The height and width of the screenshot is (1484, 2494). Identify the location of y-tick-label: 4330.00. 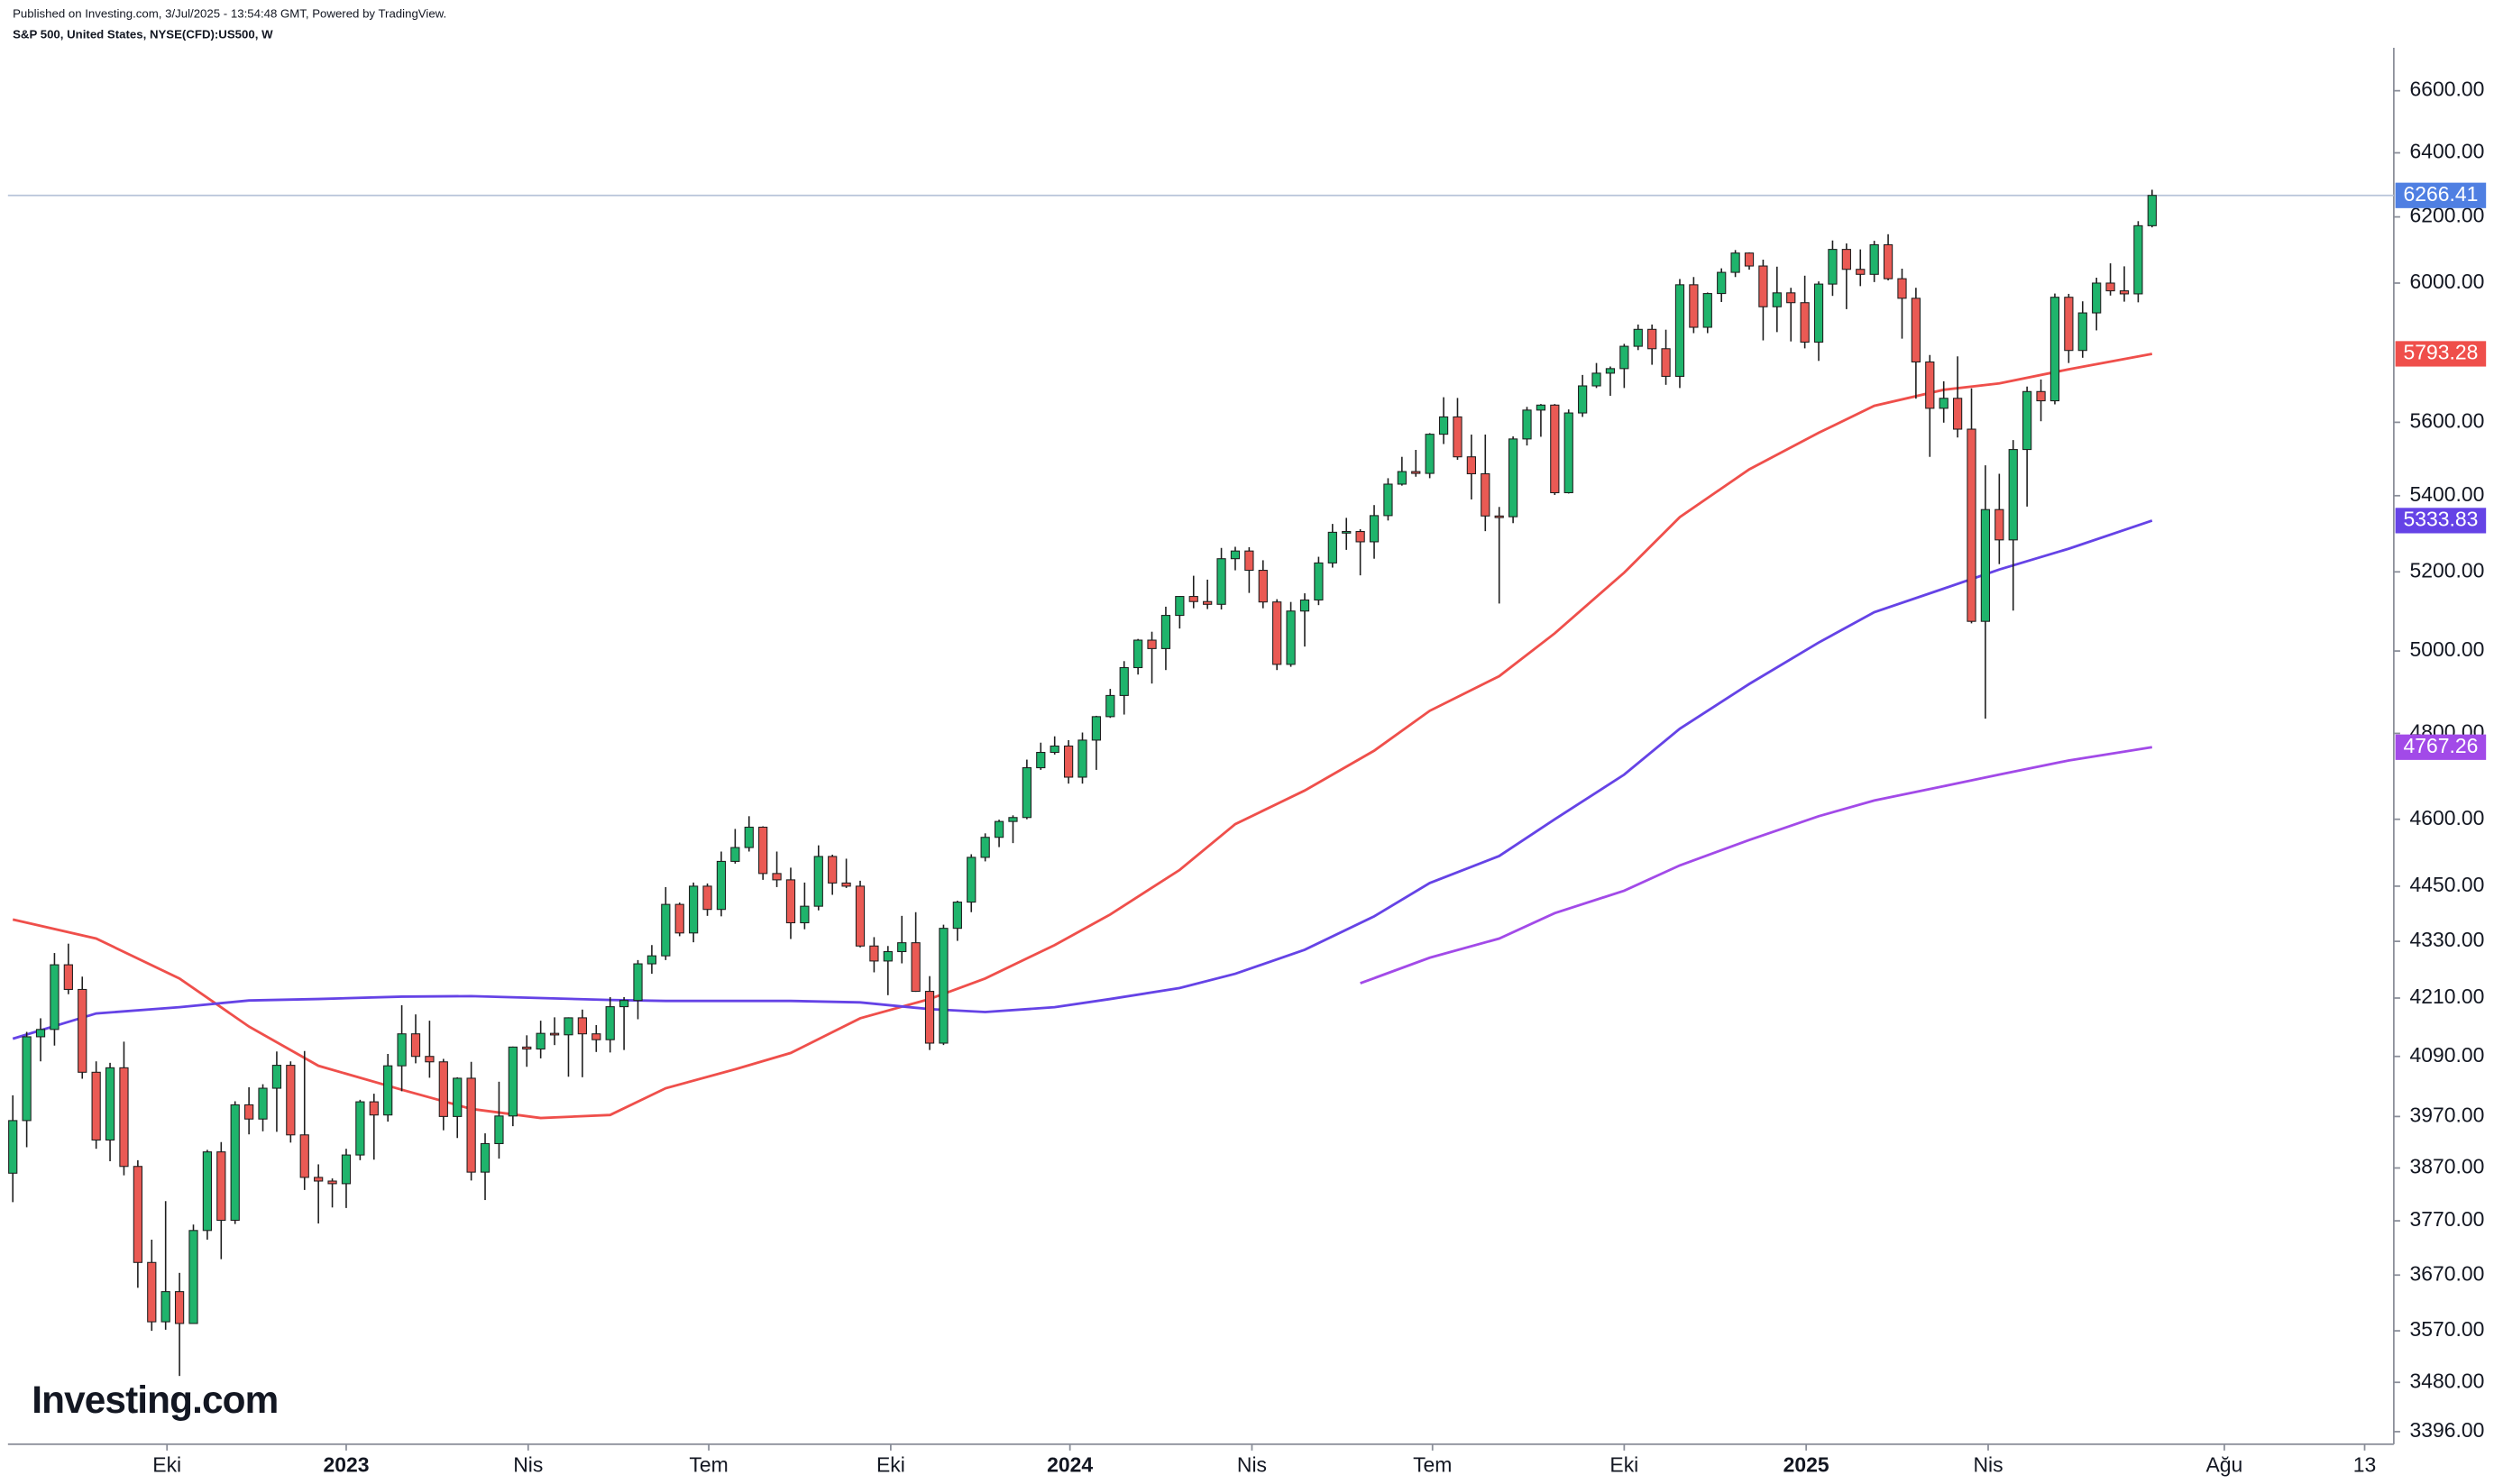
(2448, 939).